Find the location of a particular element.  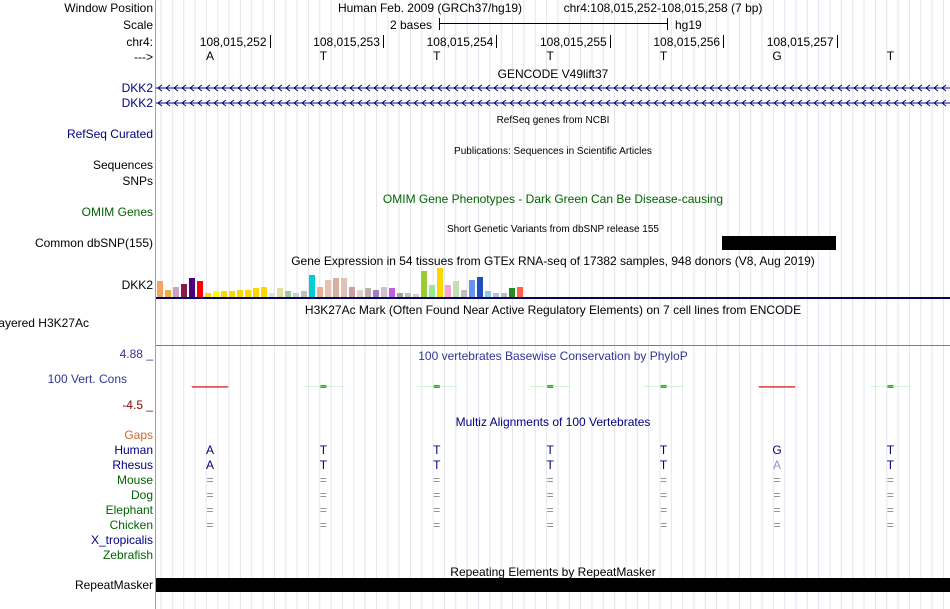

gtex-track-label: DKK2 is located at coordinates (137, 285).